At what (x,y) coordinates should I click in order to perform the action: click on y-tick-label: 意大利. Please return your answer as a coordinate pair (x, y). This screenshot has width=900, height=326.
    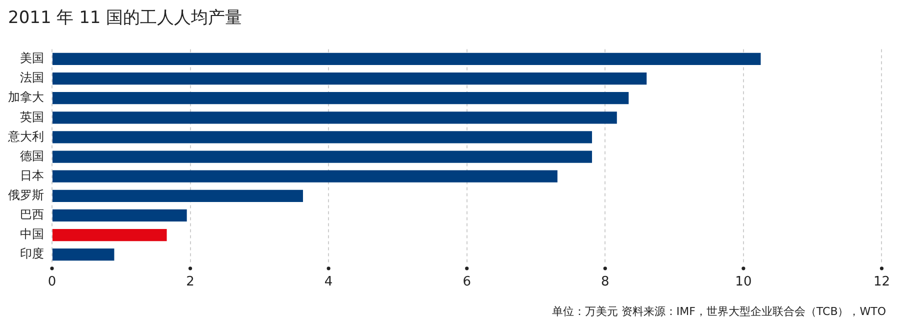
    Looking at the image, I should click on (25, 136).